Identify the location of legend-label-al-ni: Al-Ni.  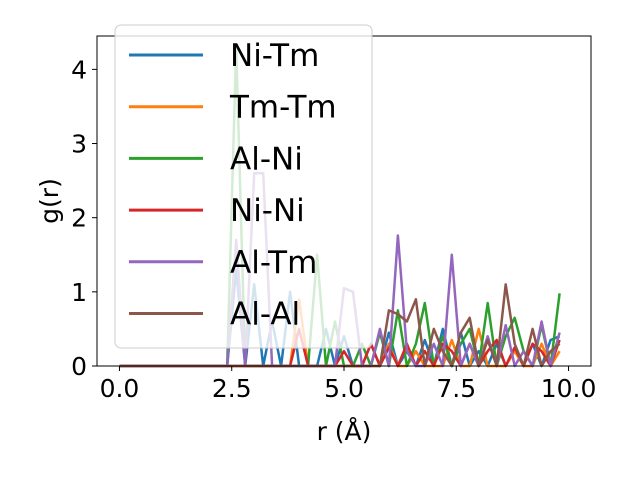
(266, 159).